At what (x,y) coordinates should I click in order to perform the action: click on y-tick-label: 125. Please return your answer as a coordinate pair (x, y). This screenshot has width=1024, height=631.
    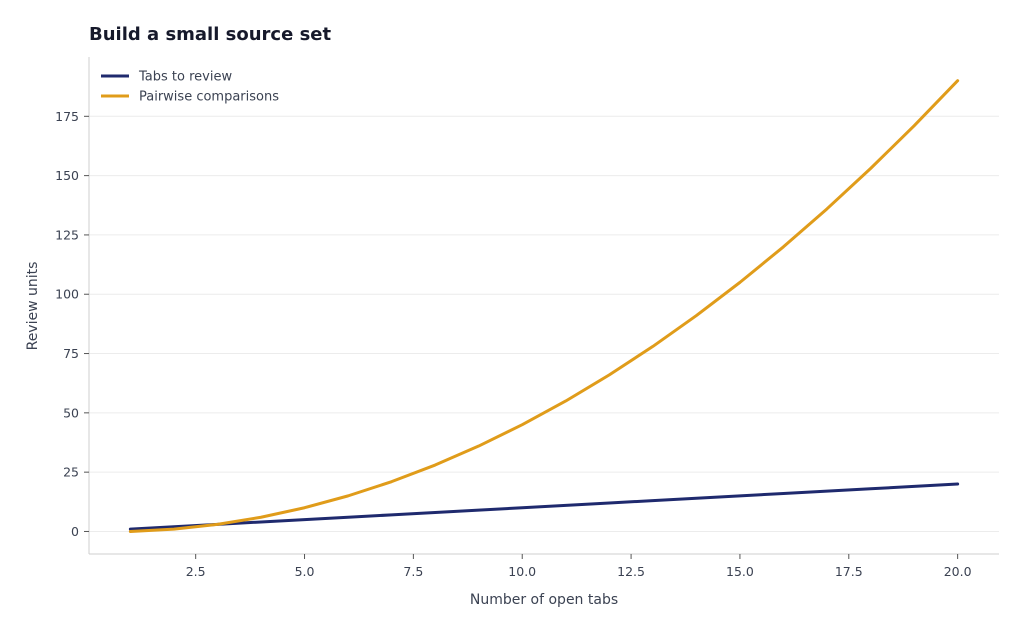
    Looking at the image, I should click on (67, 234).